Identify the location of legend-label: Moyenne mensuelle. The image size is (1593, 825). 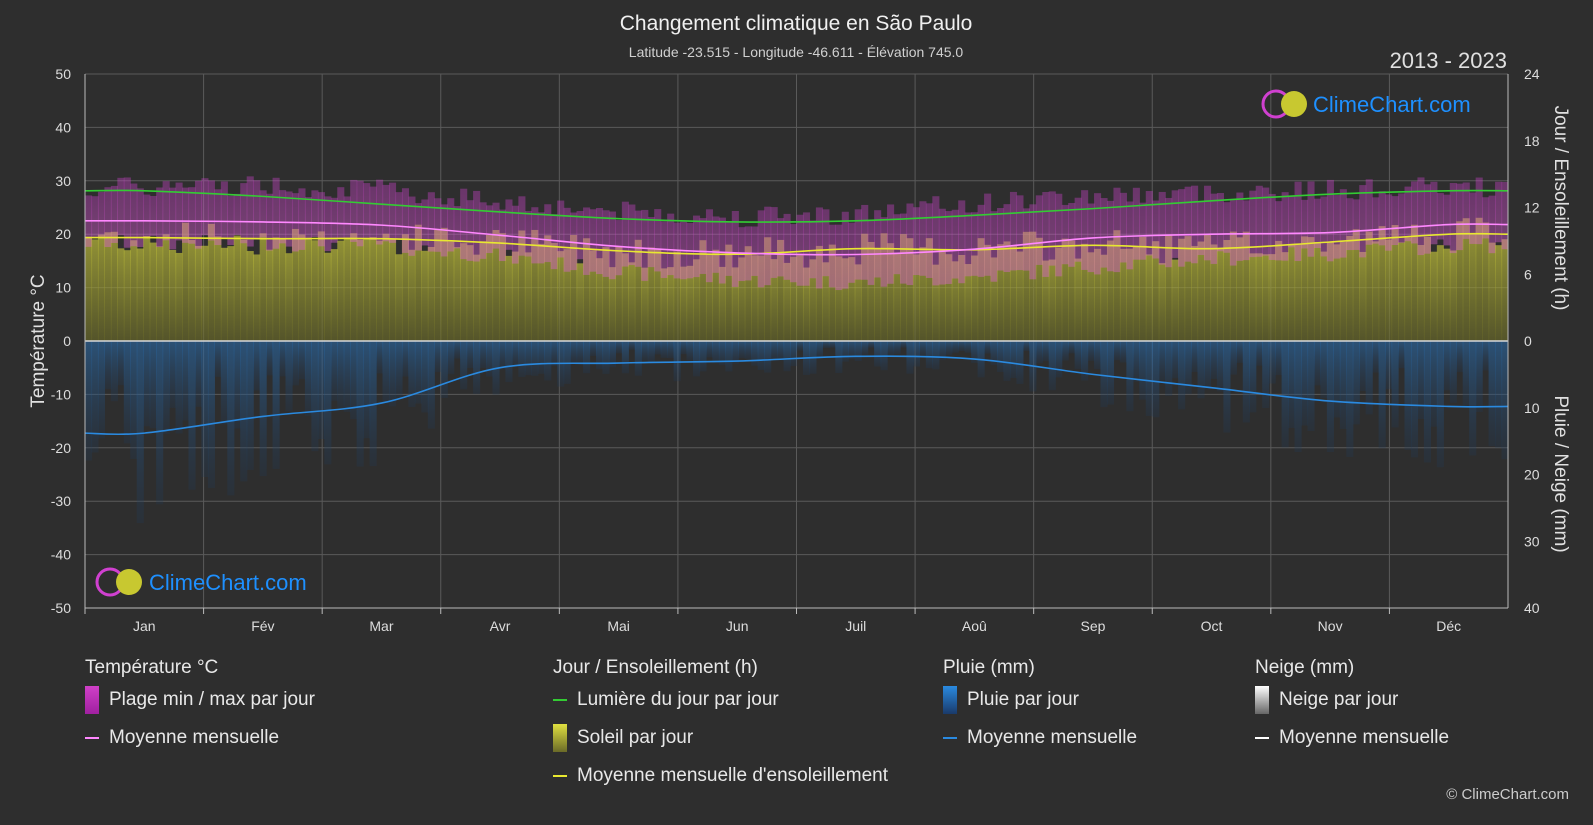
(194, 737).